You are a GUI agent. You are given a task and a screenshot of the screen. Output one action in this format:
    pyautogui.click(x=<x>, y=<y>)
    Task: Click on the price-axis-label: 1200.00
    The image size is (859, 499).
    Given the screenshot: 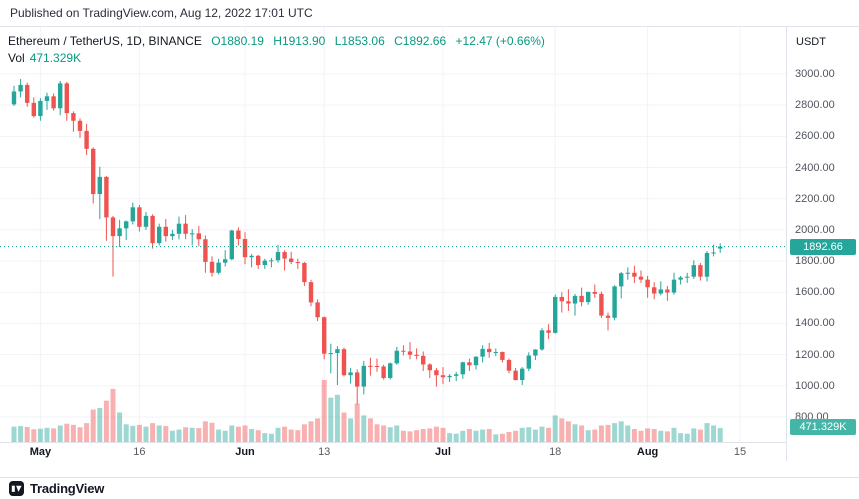 What is the action you would take?
    pyautogui.click(x=815, y=354)
    